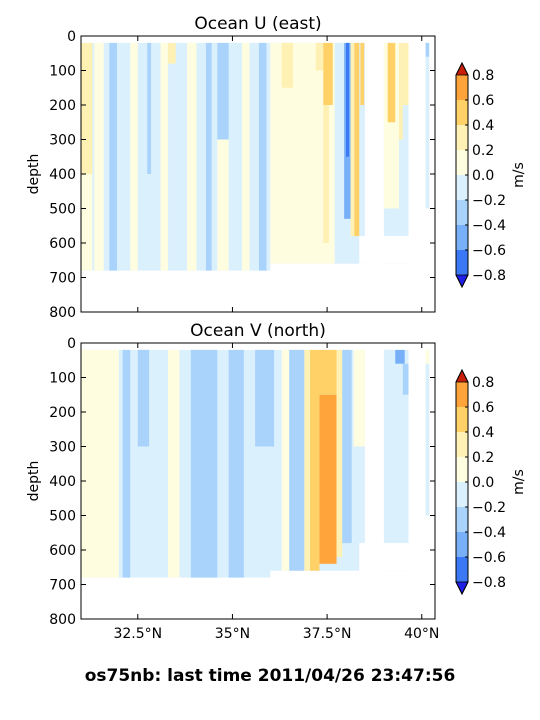  What do you see at coordinates (483, 483) in the screenshot?
I see `colorbar-tick-label: 0.0` at bounding box center [483, 483].